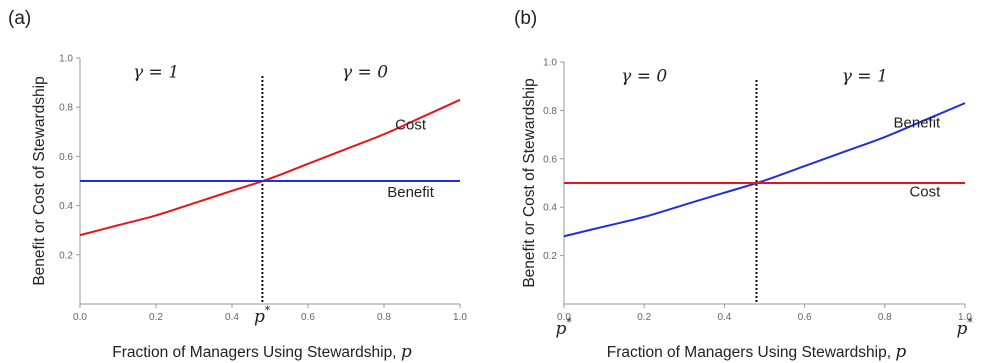  What do you see at coordinates (526, 18) in the screenshot?
I see `panel-label: (b)` at bounding box center [526, 18].